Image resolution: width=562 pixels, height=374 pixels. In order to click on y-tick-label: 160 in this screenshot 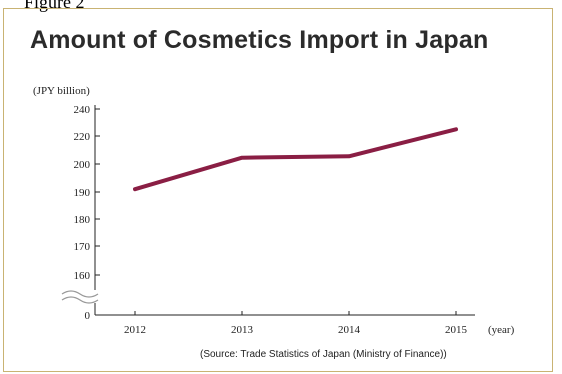, I will do `click(82, 276)`.